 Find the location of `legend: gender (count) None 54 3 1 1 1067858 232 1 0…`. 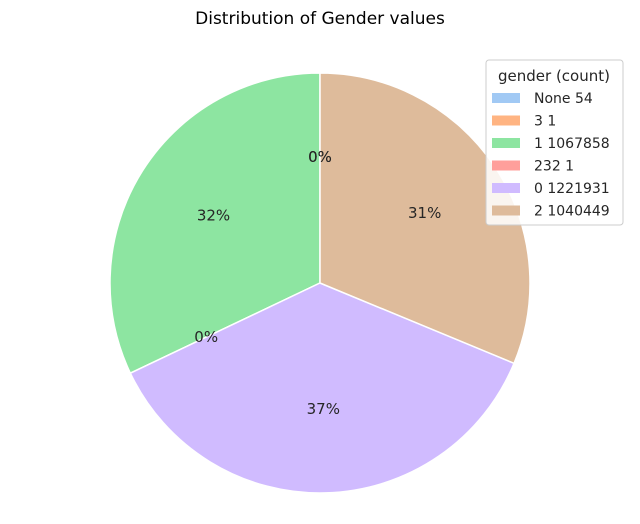

legend: gender (count) None 54 3 1 1 1067858 232 1 0… is located at coordinates (554, 142).